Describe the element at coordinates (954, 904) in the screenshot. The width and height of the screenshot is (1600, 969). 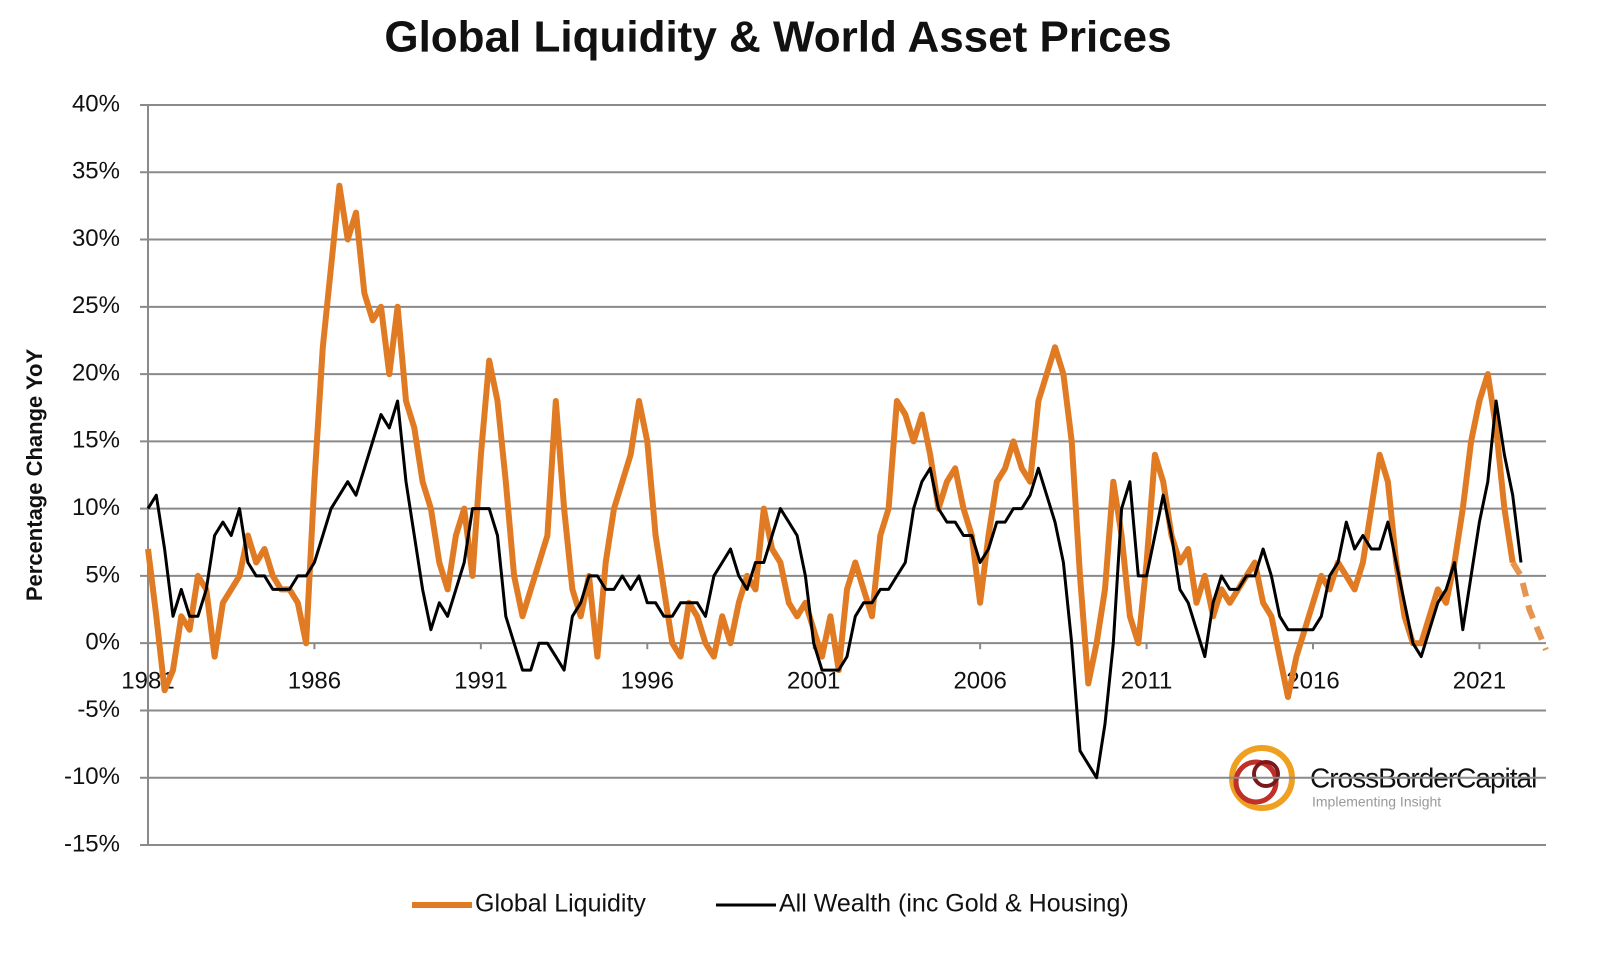
I see `legend-label: All Wealth (inc Gold & Housing)` at that location.